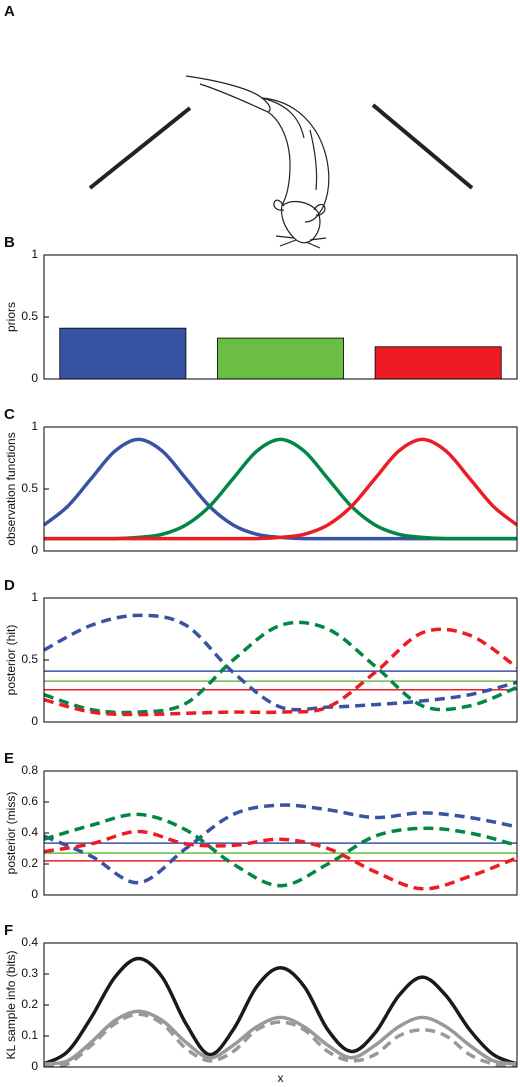 This screenshot has width=520, height=1087. Describe the element at coordinates (29, 801) in the screenshot. I see `y-tick-label: 0.6` at that location.